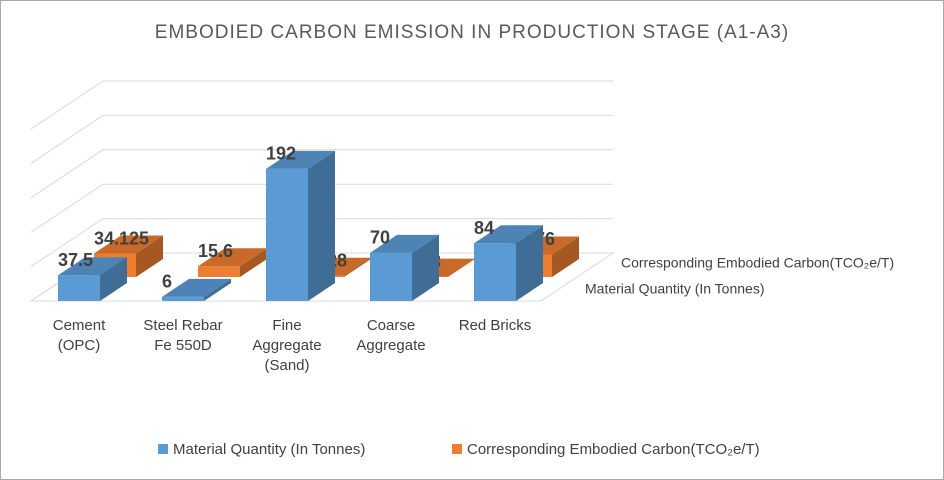 The width and height of the screenshot is (944, 480). Describe the element at coordinates (391, 335) in the screenshot. I see `x-tick-label: Coarse Aggregate` at that location.